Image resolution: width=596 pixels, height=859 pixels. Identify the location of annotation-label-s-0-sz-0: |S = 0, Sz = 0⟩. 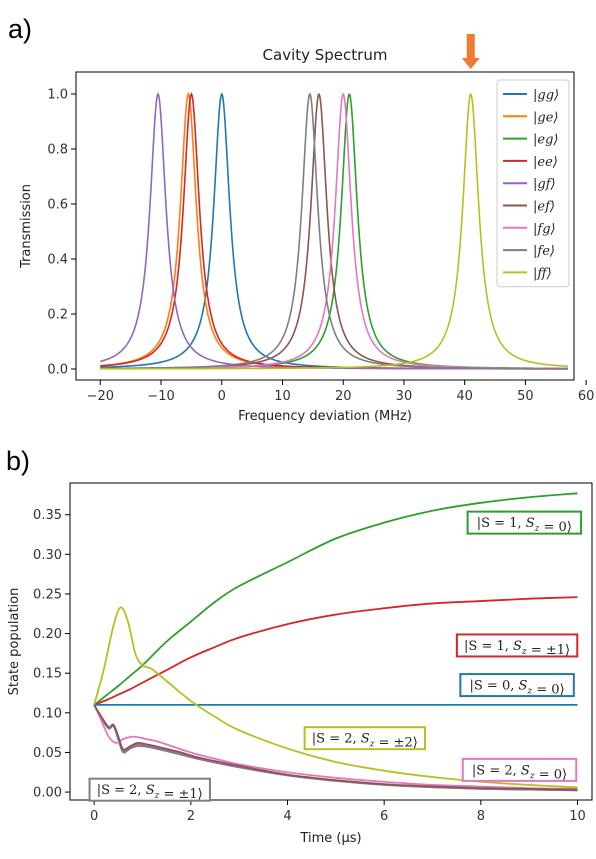
(517, 688).